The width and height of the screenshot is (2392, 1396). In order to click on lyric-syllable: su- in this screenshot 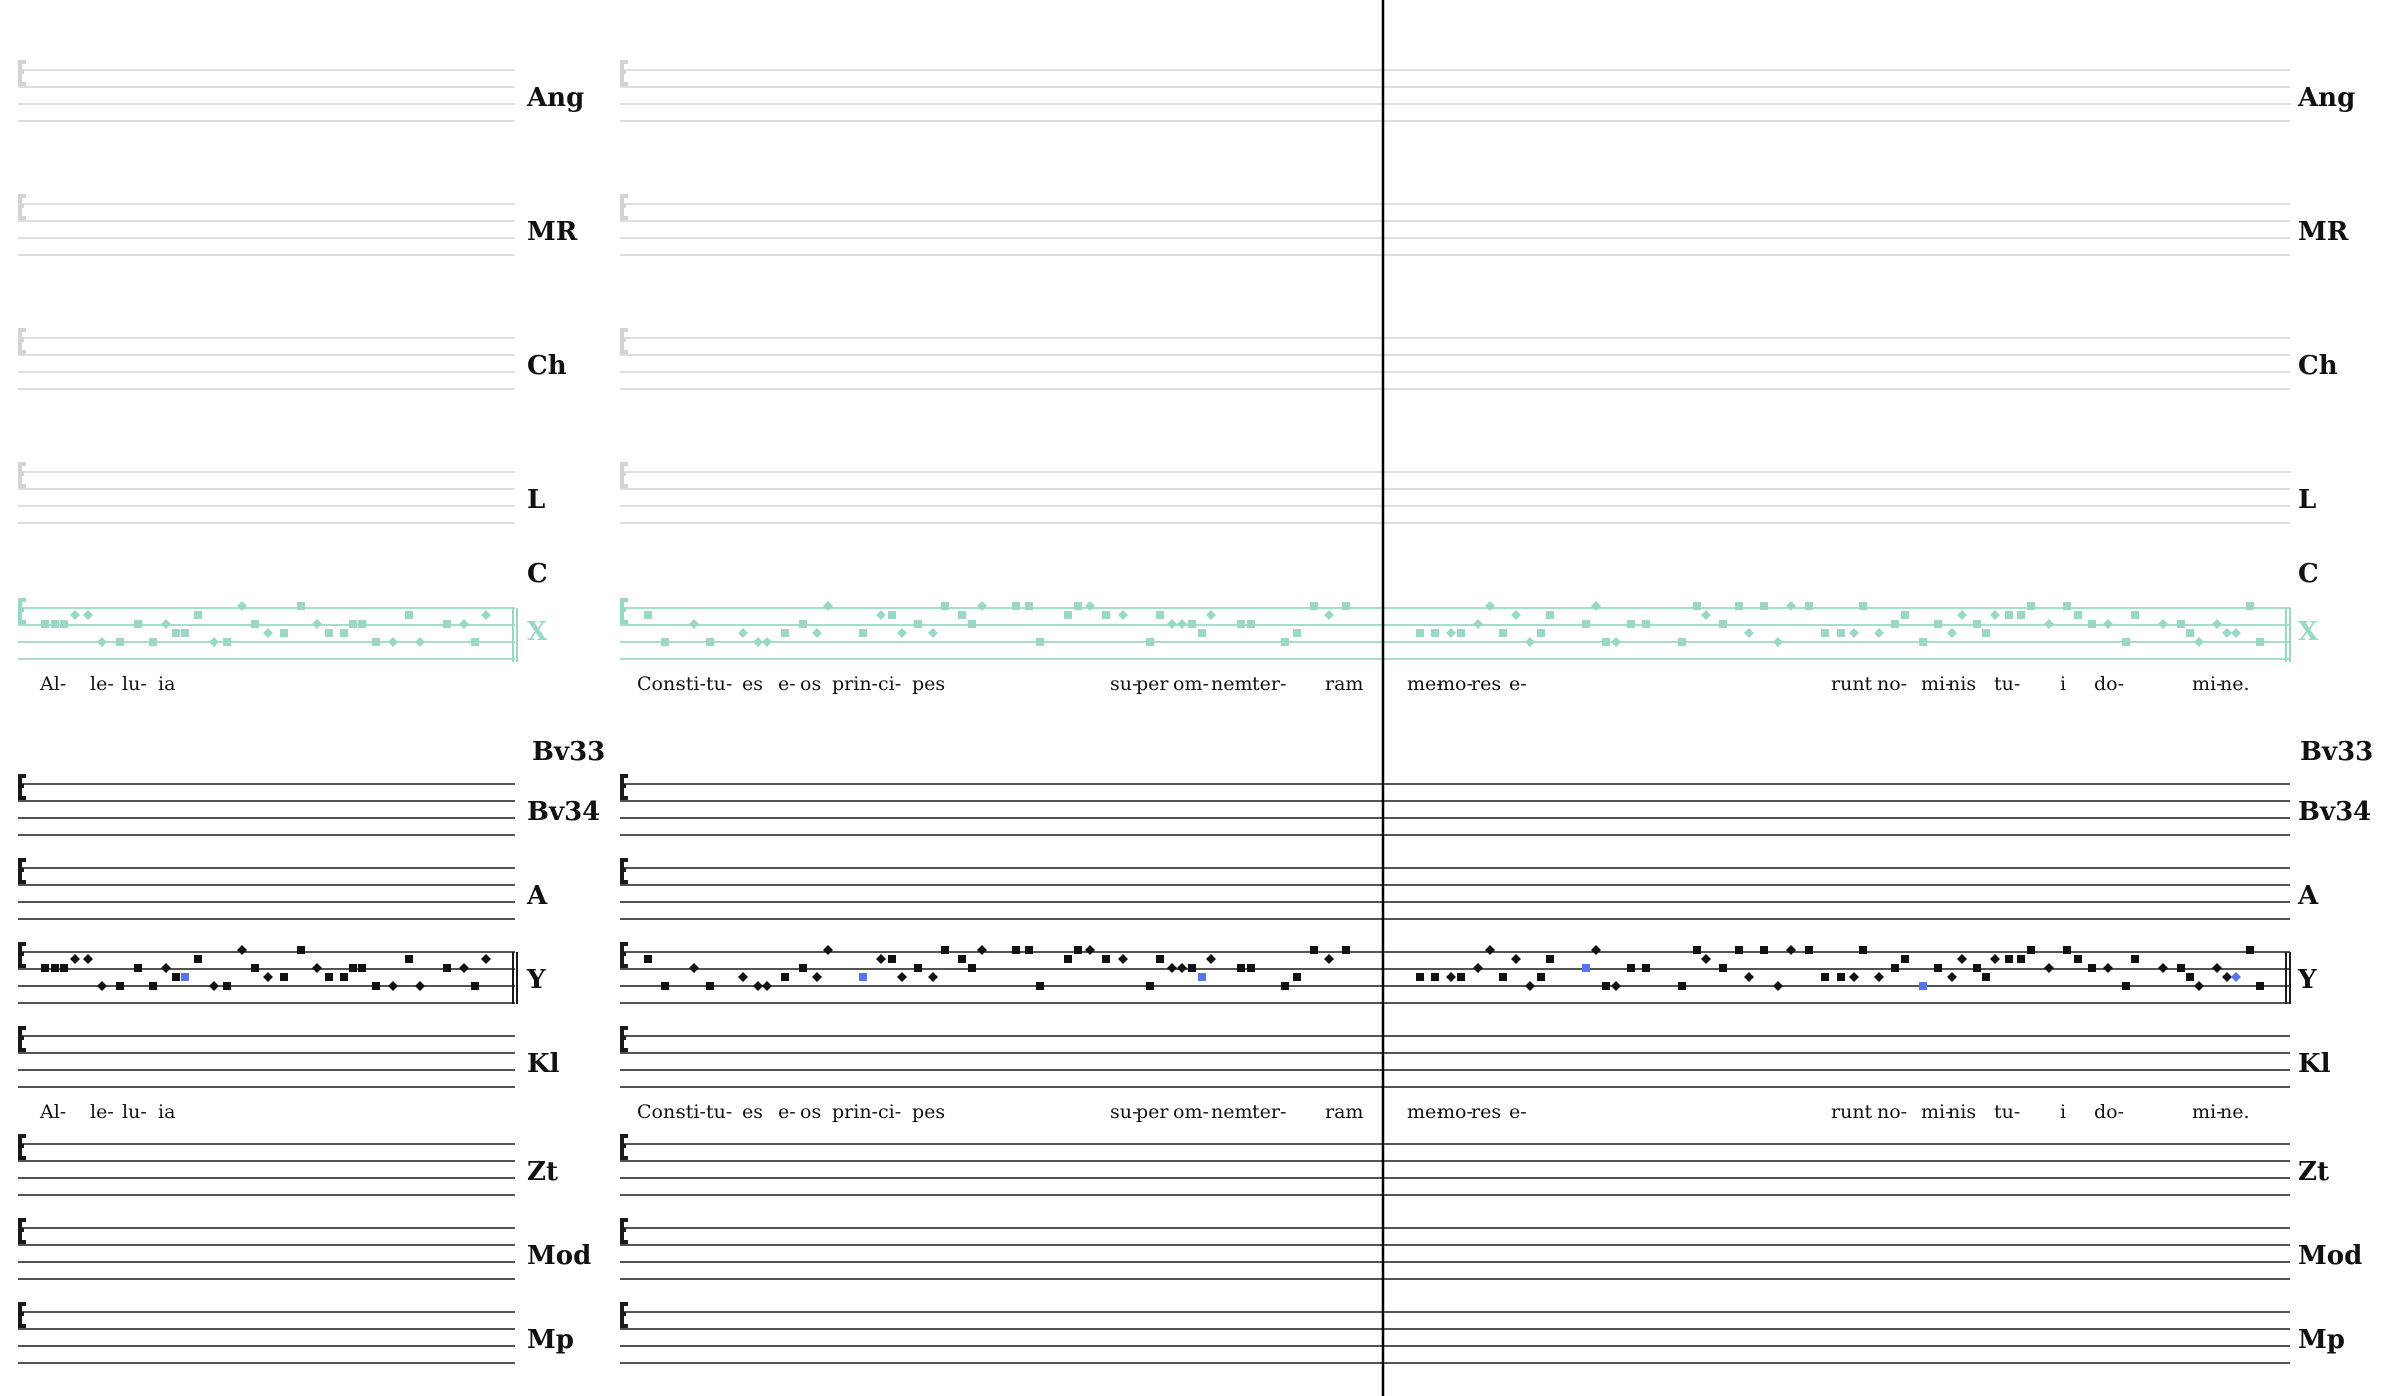, I will do `click(1124, 1112)`.